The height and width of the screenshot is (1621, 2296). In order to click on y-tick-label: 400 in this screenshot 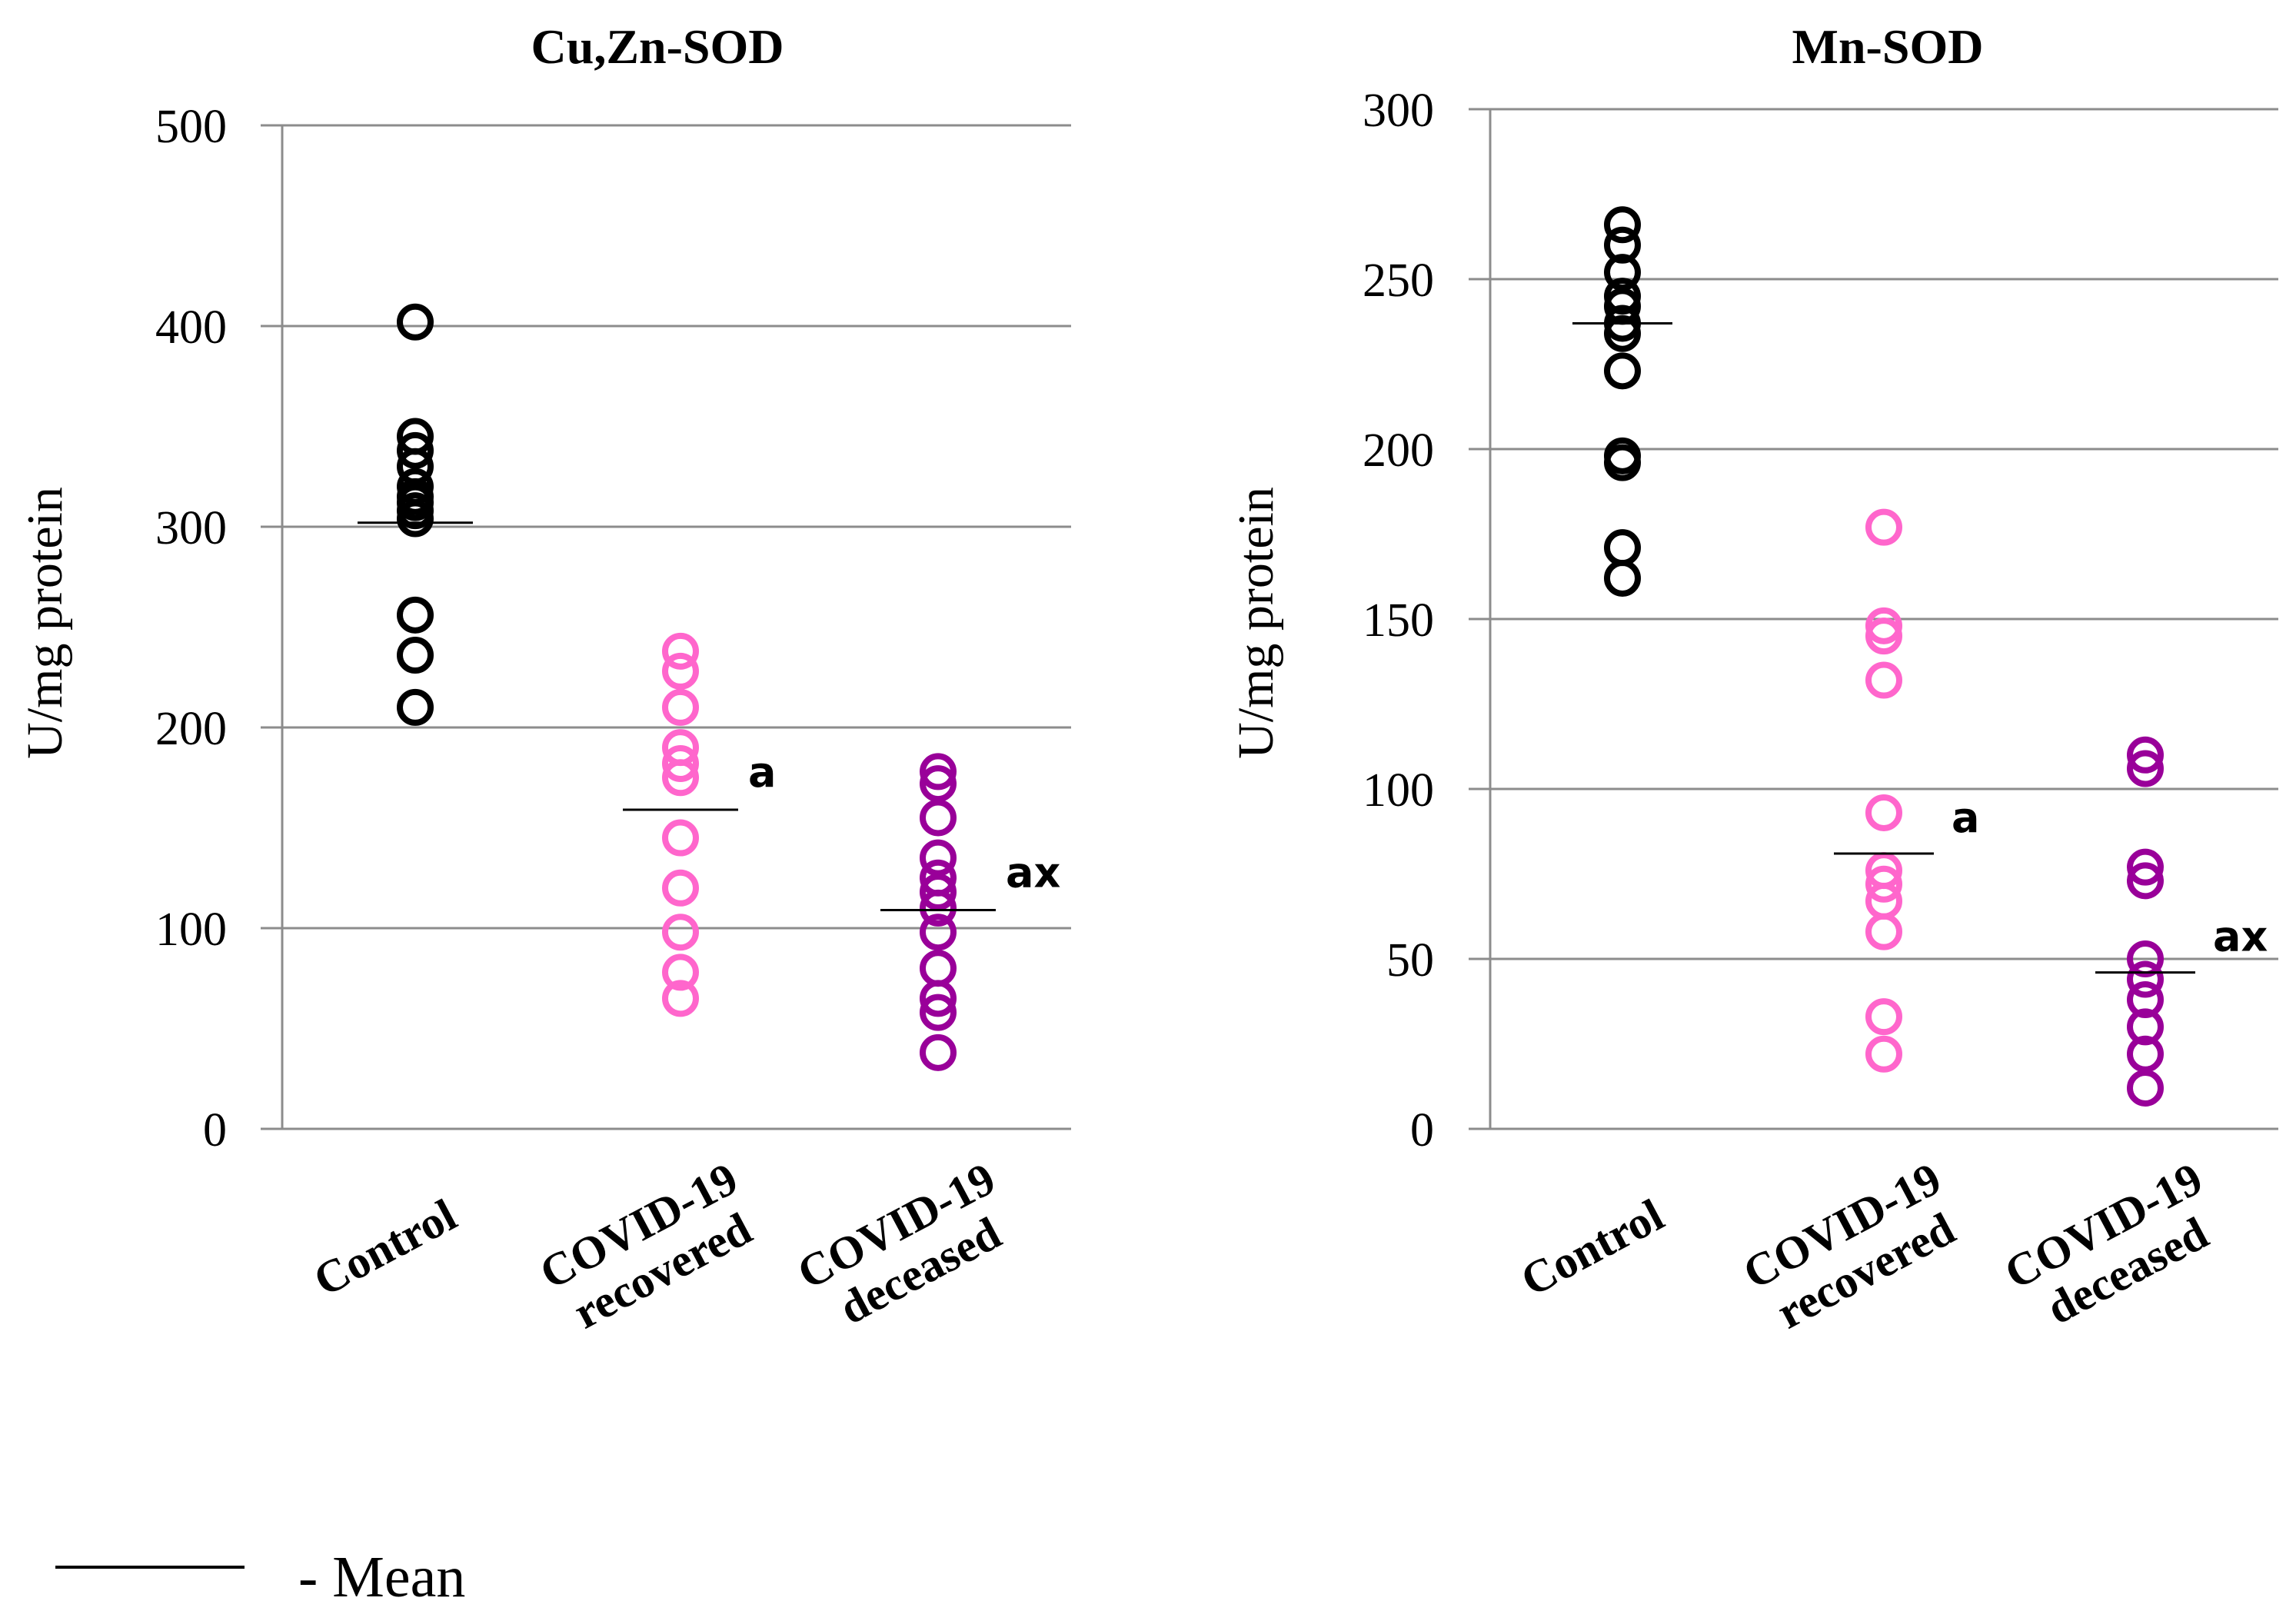, I will do `click(191, 327)`.